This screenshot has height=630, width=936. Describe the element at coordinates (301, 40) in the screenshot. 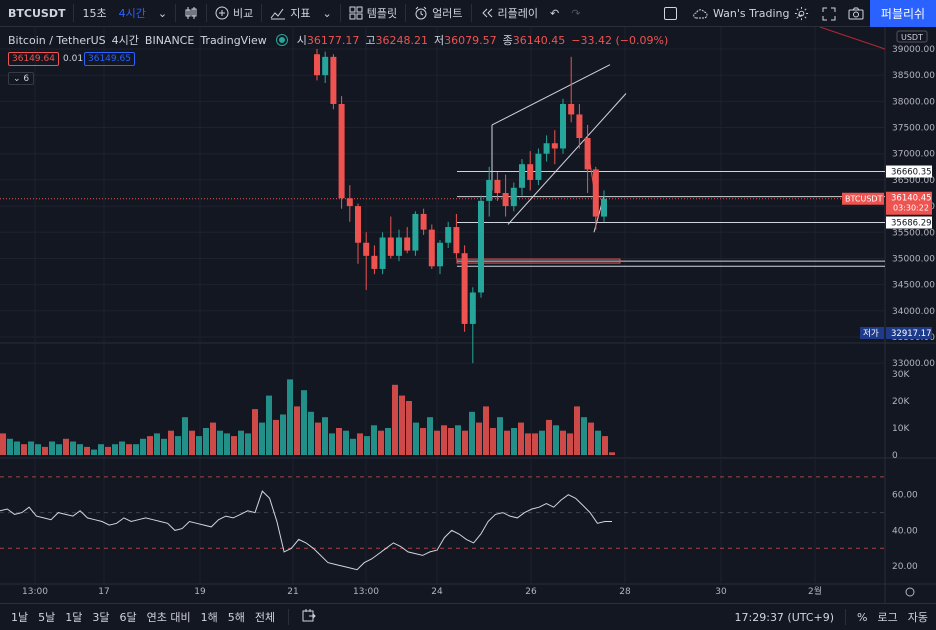

I see `open-label: 시` at that location.